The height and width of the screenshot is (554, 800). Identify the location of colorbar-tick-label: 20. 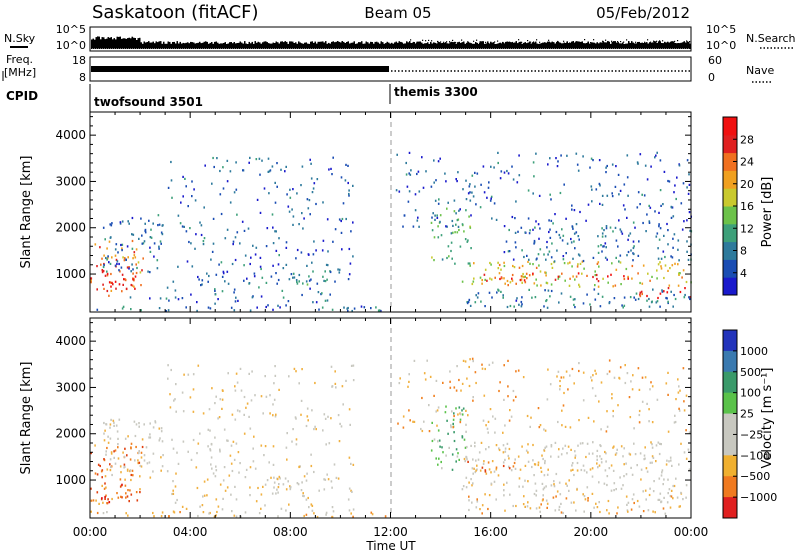
(747, 184).